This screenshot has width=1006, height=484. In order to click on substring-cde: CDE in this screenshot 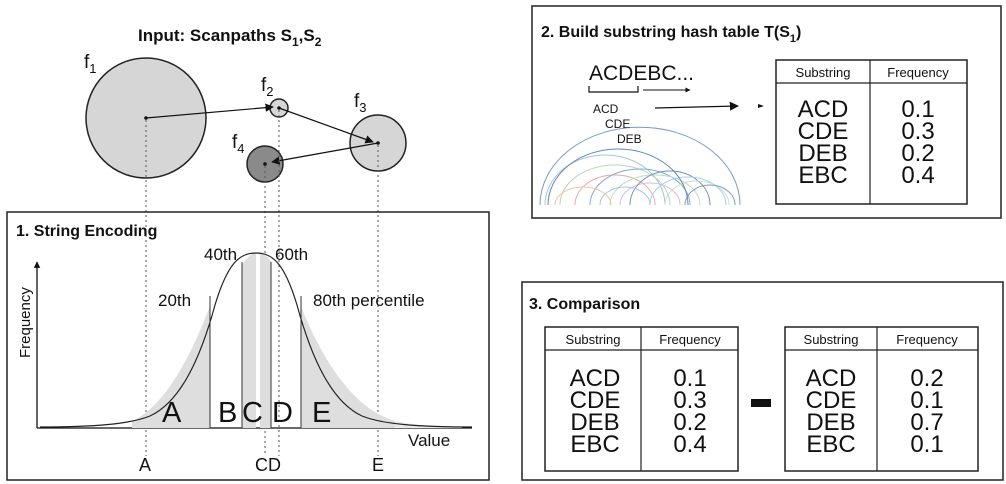, I will do `click(617, 124)`.